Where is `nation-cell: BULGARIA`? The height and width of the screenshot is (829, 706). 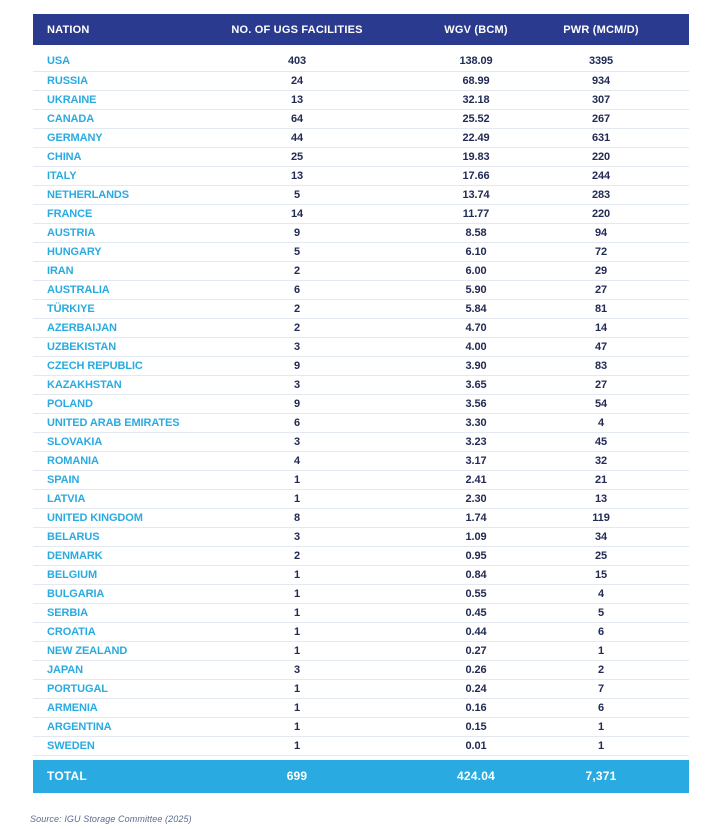
nation-cell: BULGARIA is located at coordinates (108, 594).